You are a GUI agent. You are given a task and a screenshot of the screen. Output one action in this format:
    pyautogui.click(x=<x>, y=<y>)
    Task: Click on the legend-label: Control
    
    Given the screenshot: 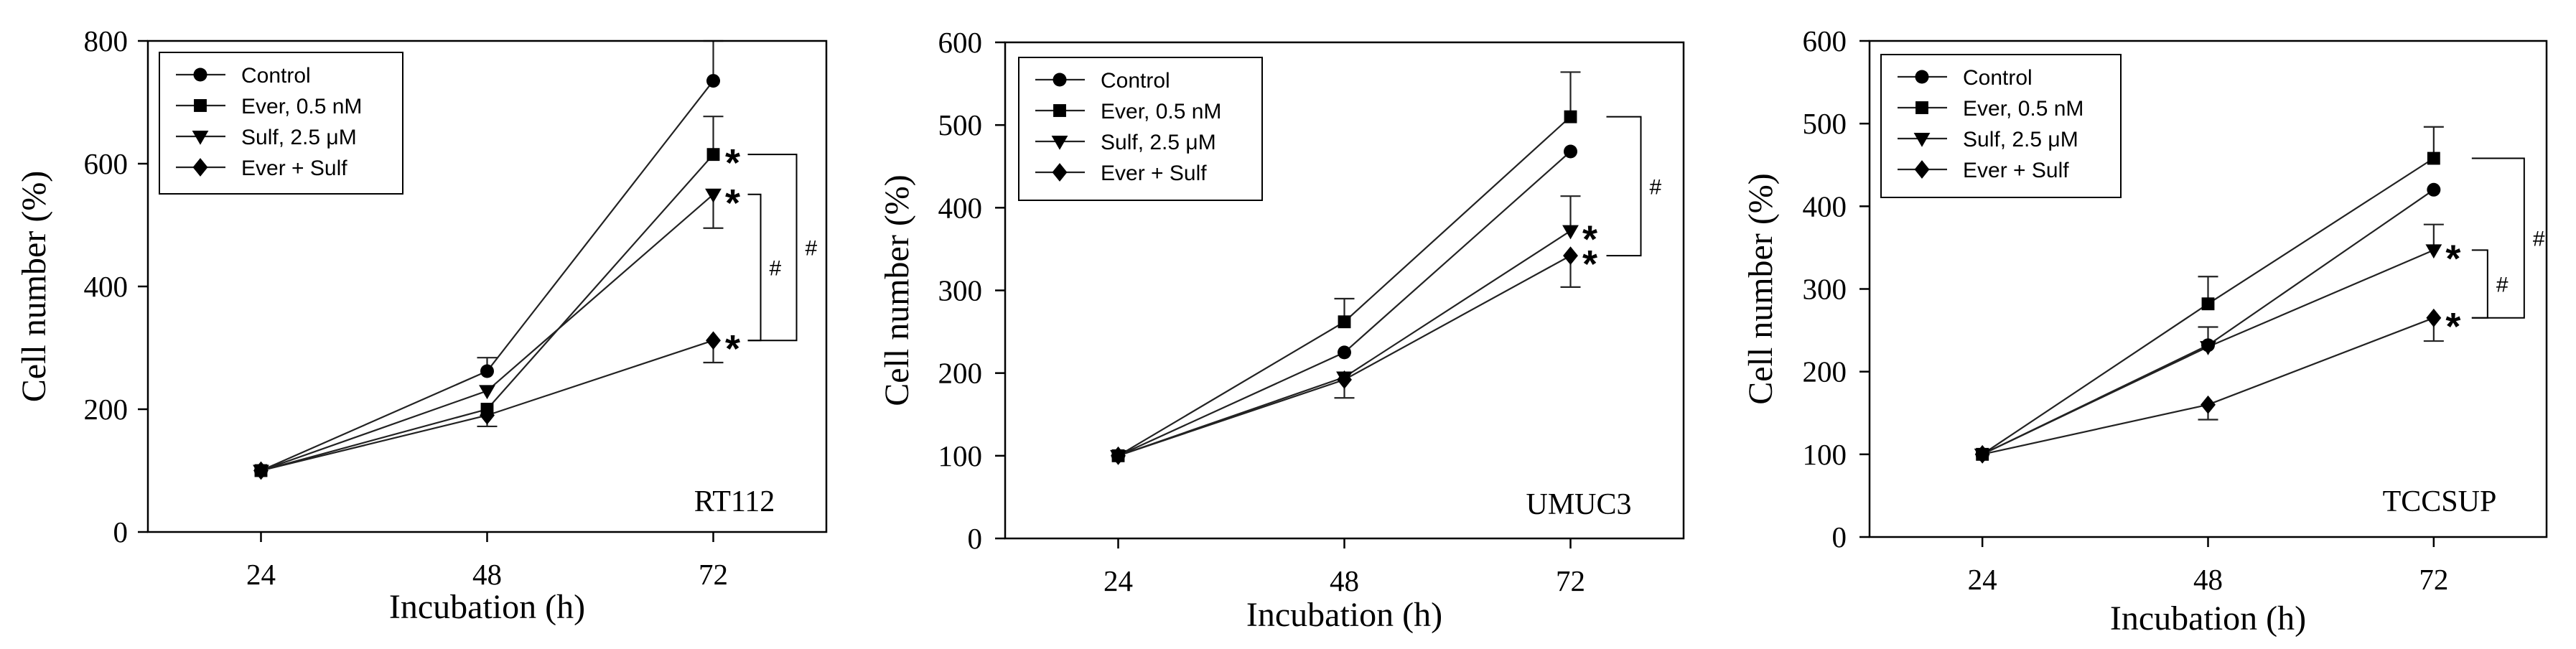 What is the action you would take?
    pyautogui.click(x=276, y=76)
    